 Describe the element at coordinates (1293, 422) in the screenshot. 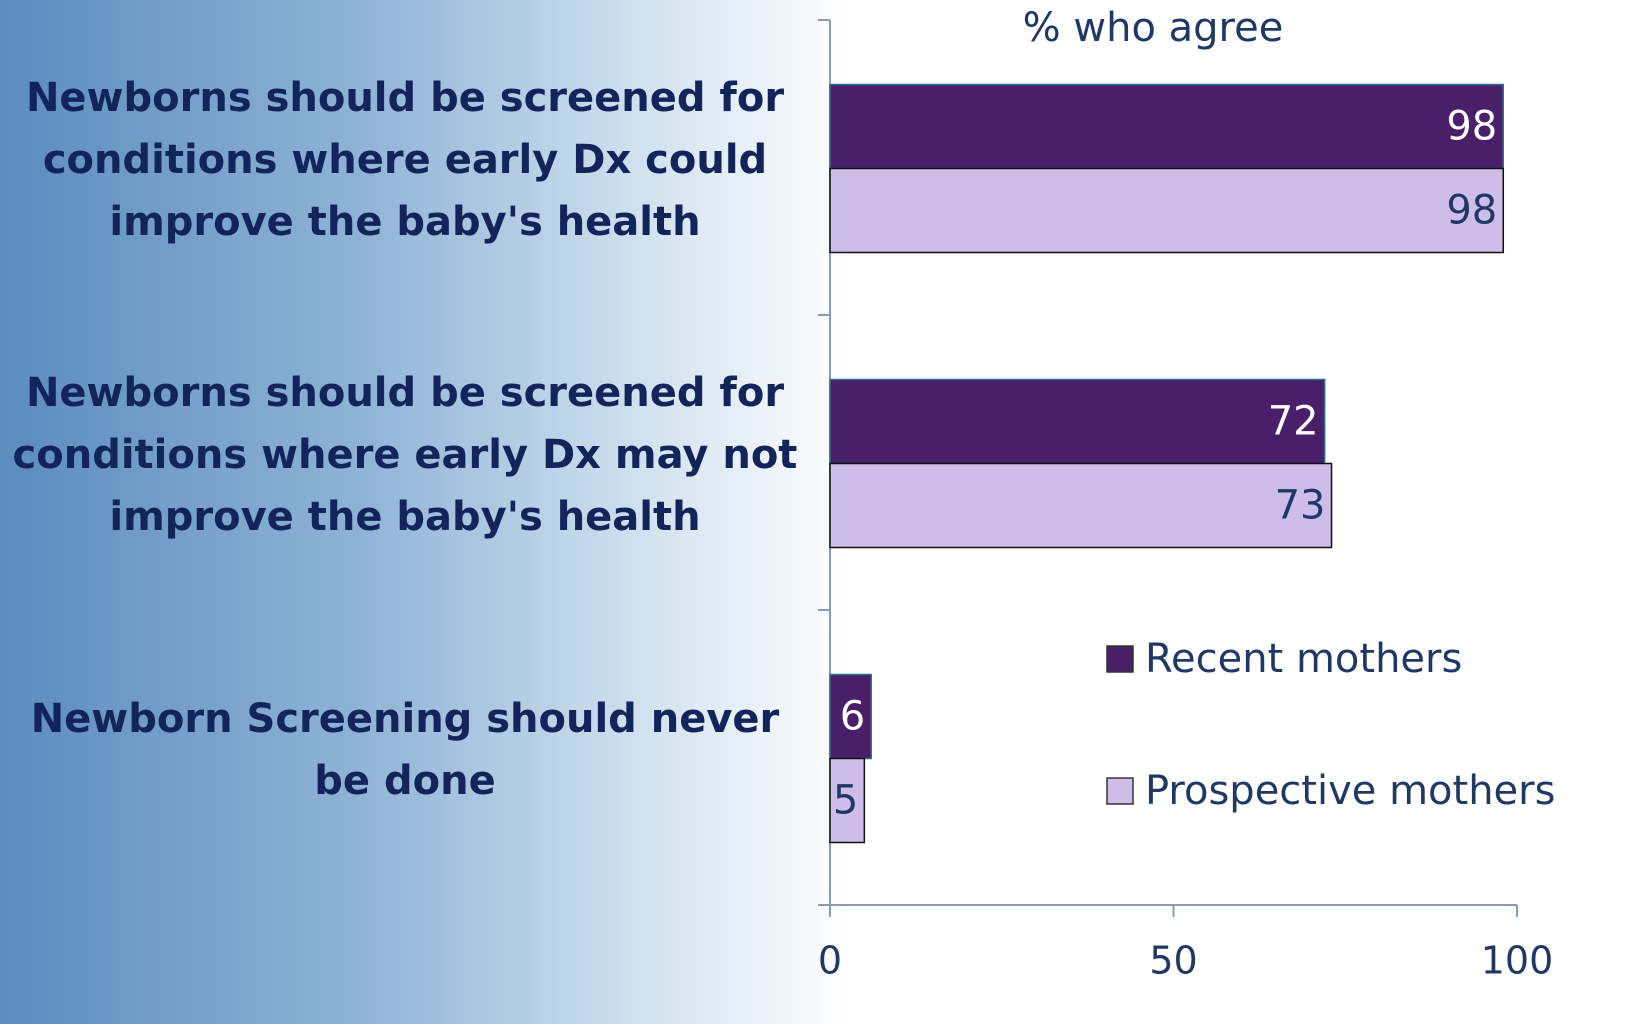

I see `data-label: 72` at that location.